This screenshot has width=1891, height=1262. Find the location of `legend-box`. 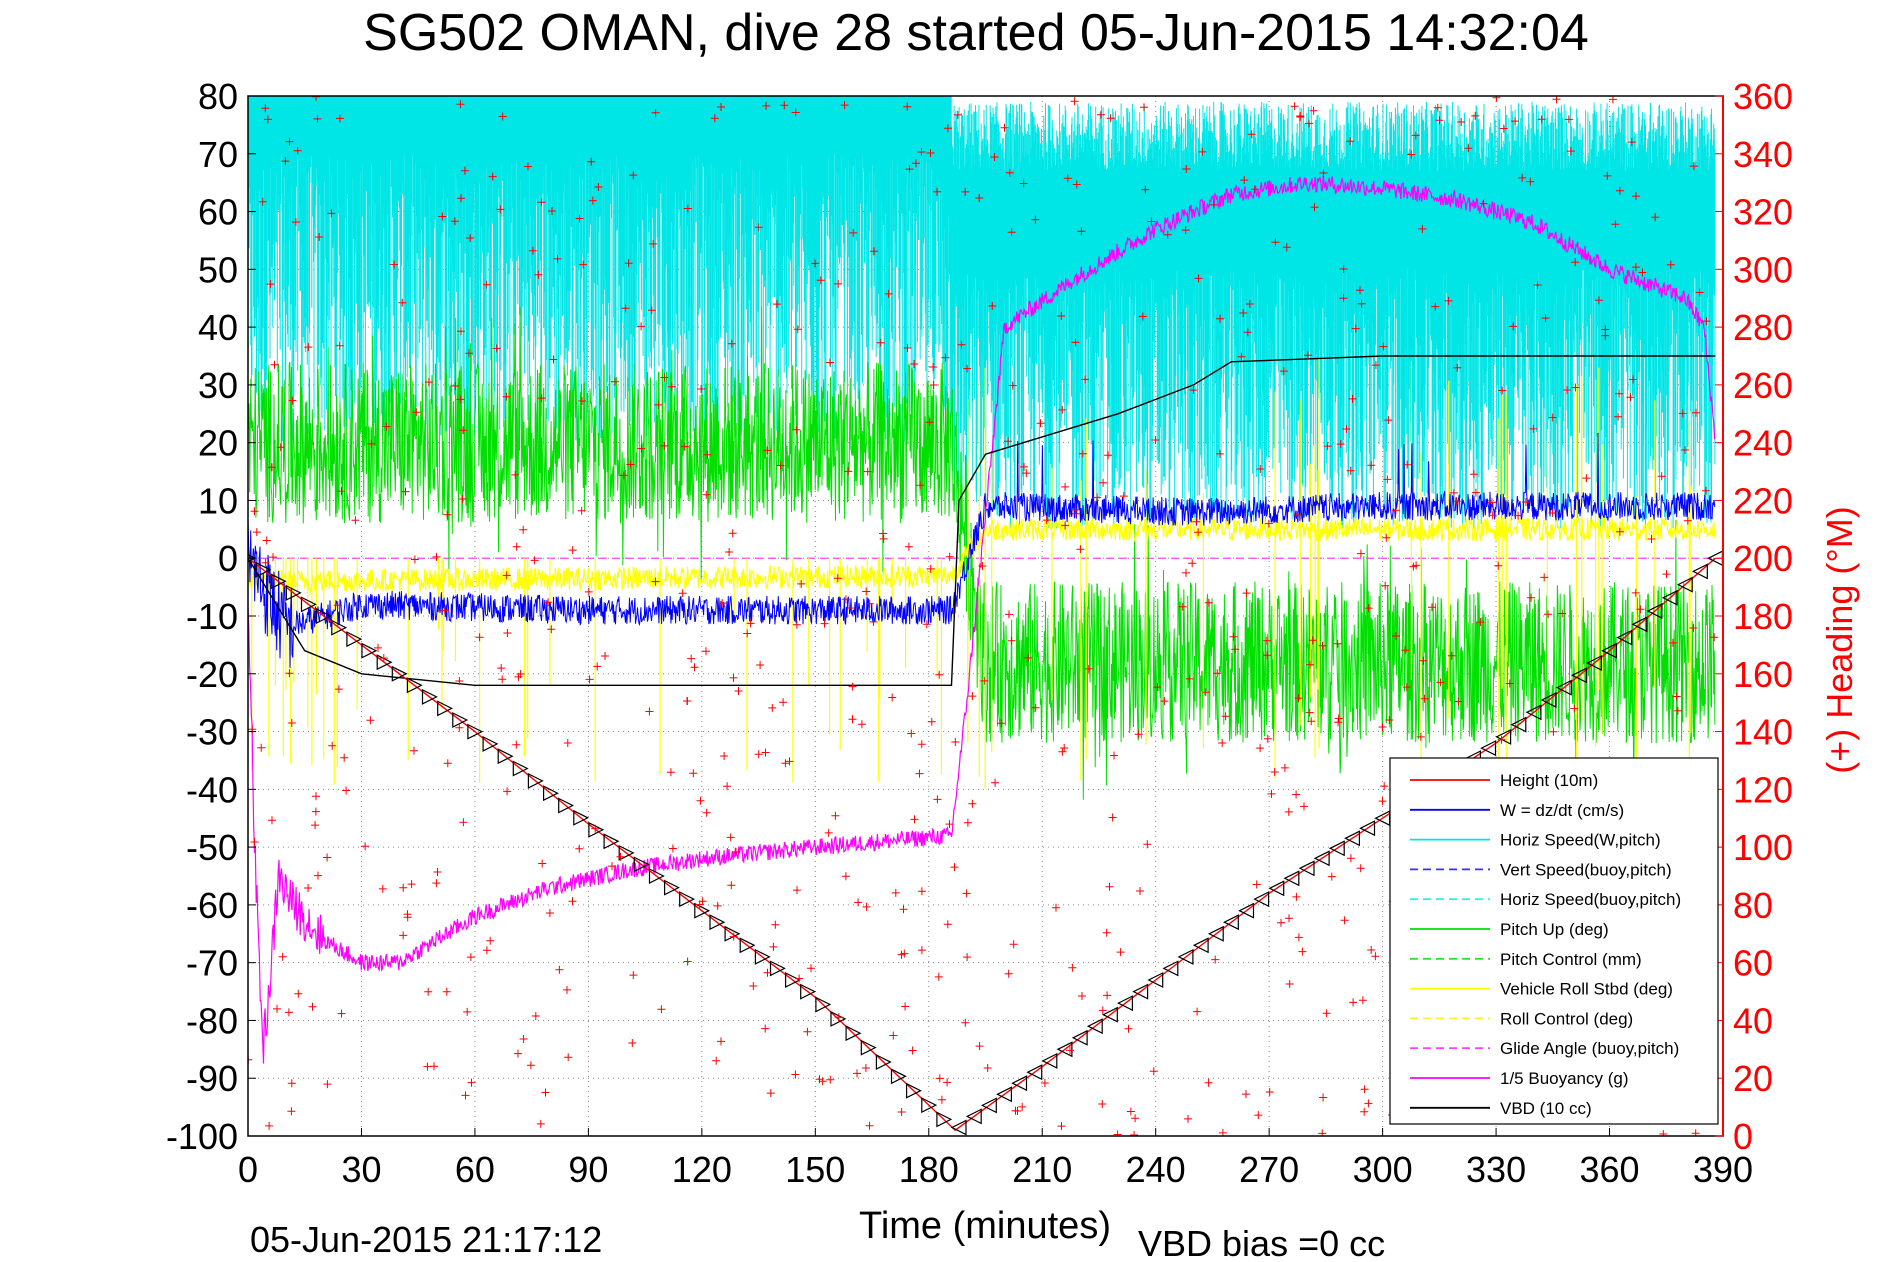

legend-box is located at coordinates (1554, 941).